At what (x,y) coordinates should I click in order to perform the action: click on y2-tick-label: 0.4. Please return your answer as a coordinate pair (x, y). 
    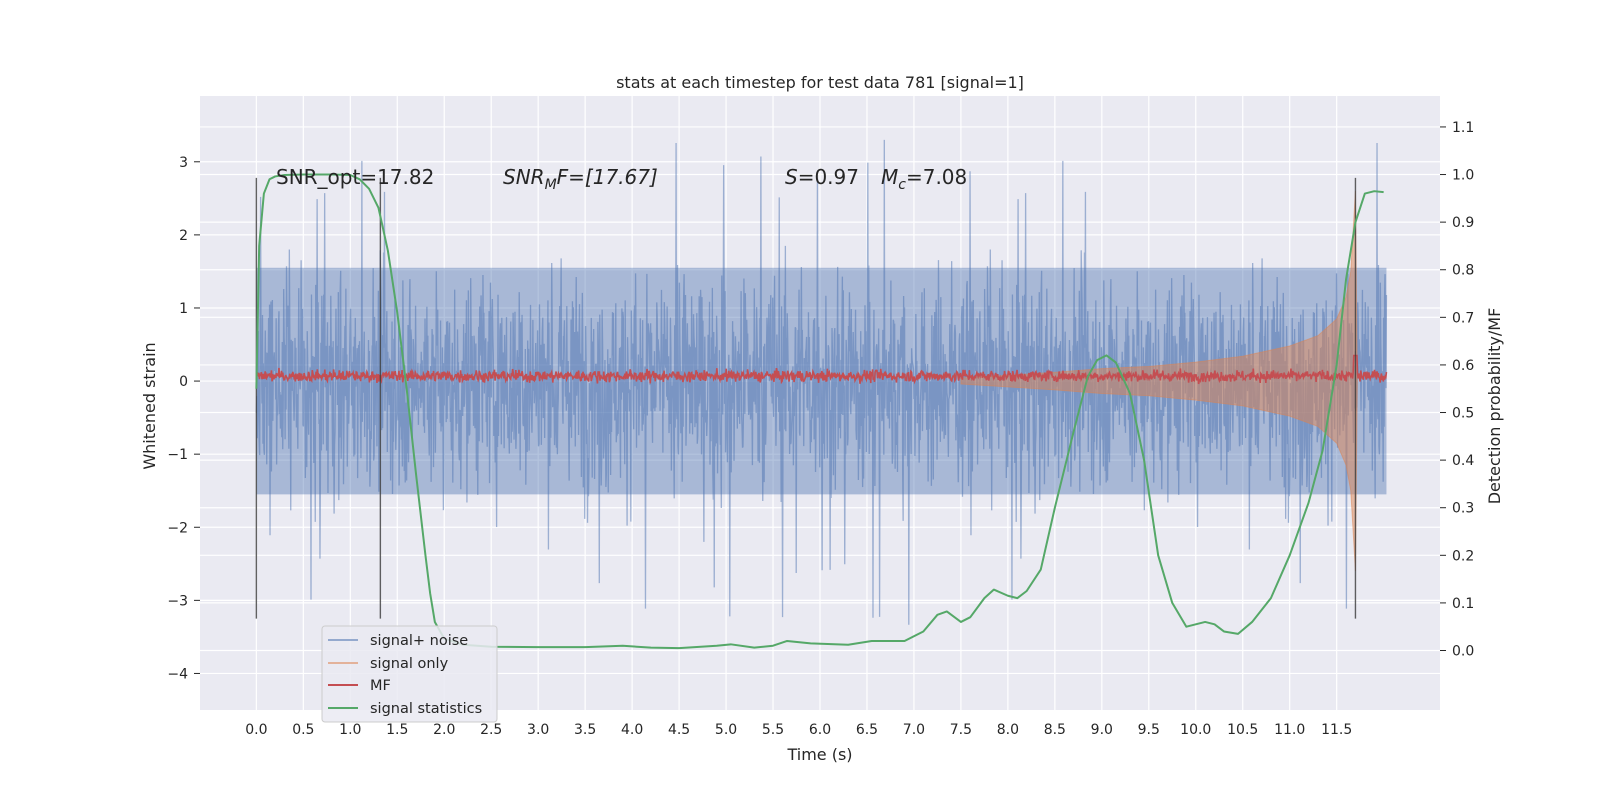
    Looking at the image, I should click on (1463, 461).